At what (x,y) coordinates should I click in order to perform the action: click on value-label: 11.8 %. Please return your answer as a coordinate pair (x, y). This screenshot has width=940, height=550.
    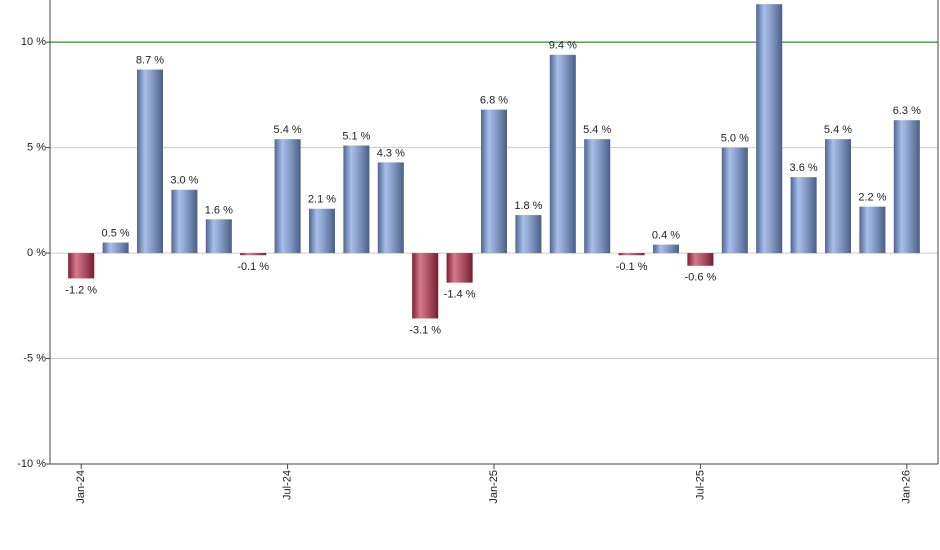
    Looking at the image, I should click on (769, 0).